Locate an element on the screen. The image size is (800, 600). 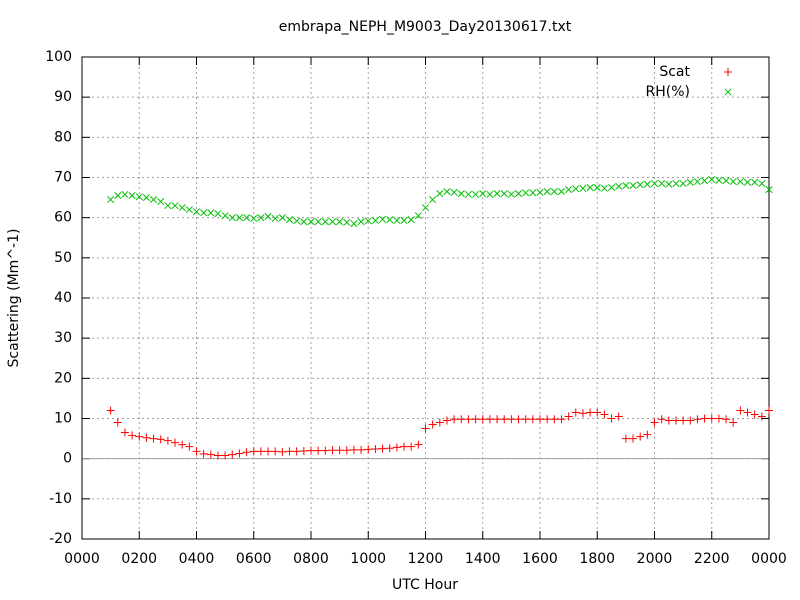
x-tick-label: 1200 is located at coordinates (426, 559).